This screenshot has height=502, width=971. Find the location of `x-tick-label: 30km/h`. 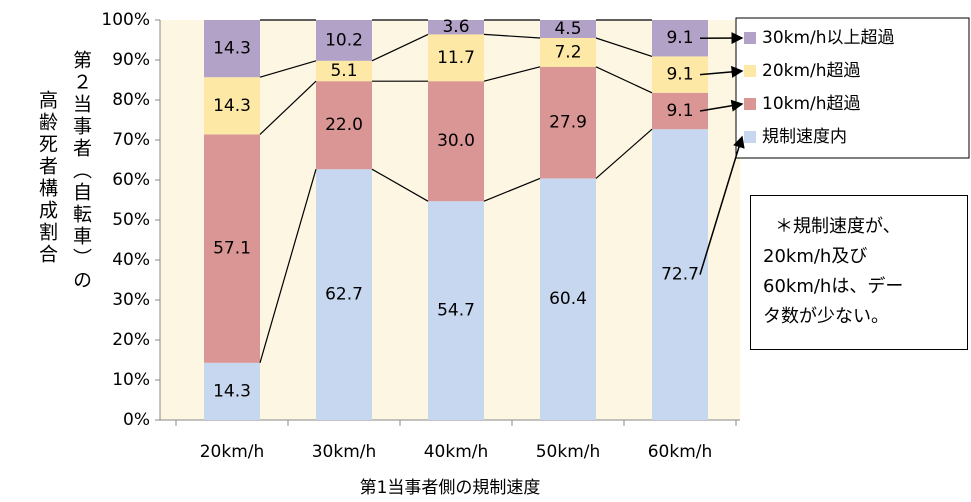

x-tick-label: 30km/h is located at coordinates (344, 452).